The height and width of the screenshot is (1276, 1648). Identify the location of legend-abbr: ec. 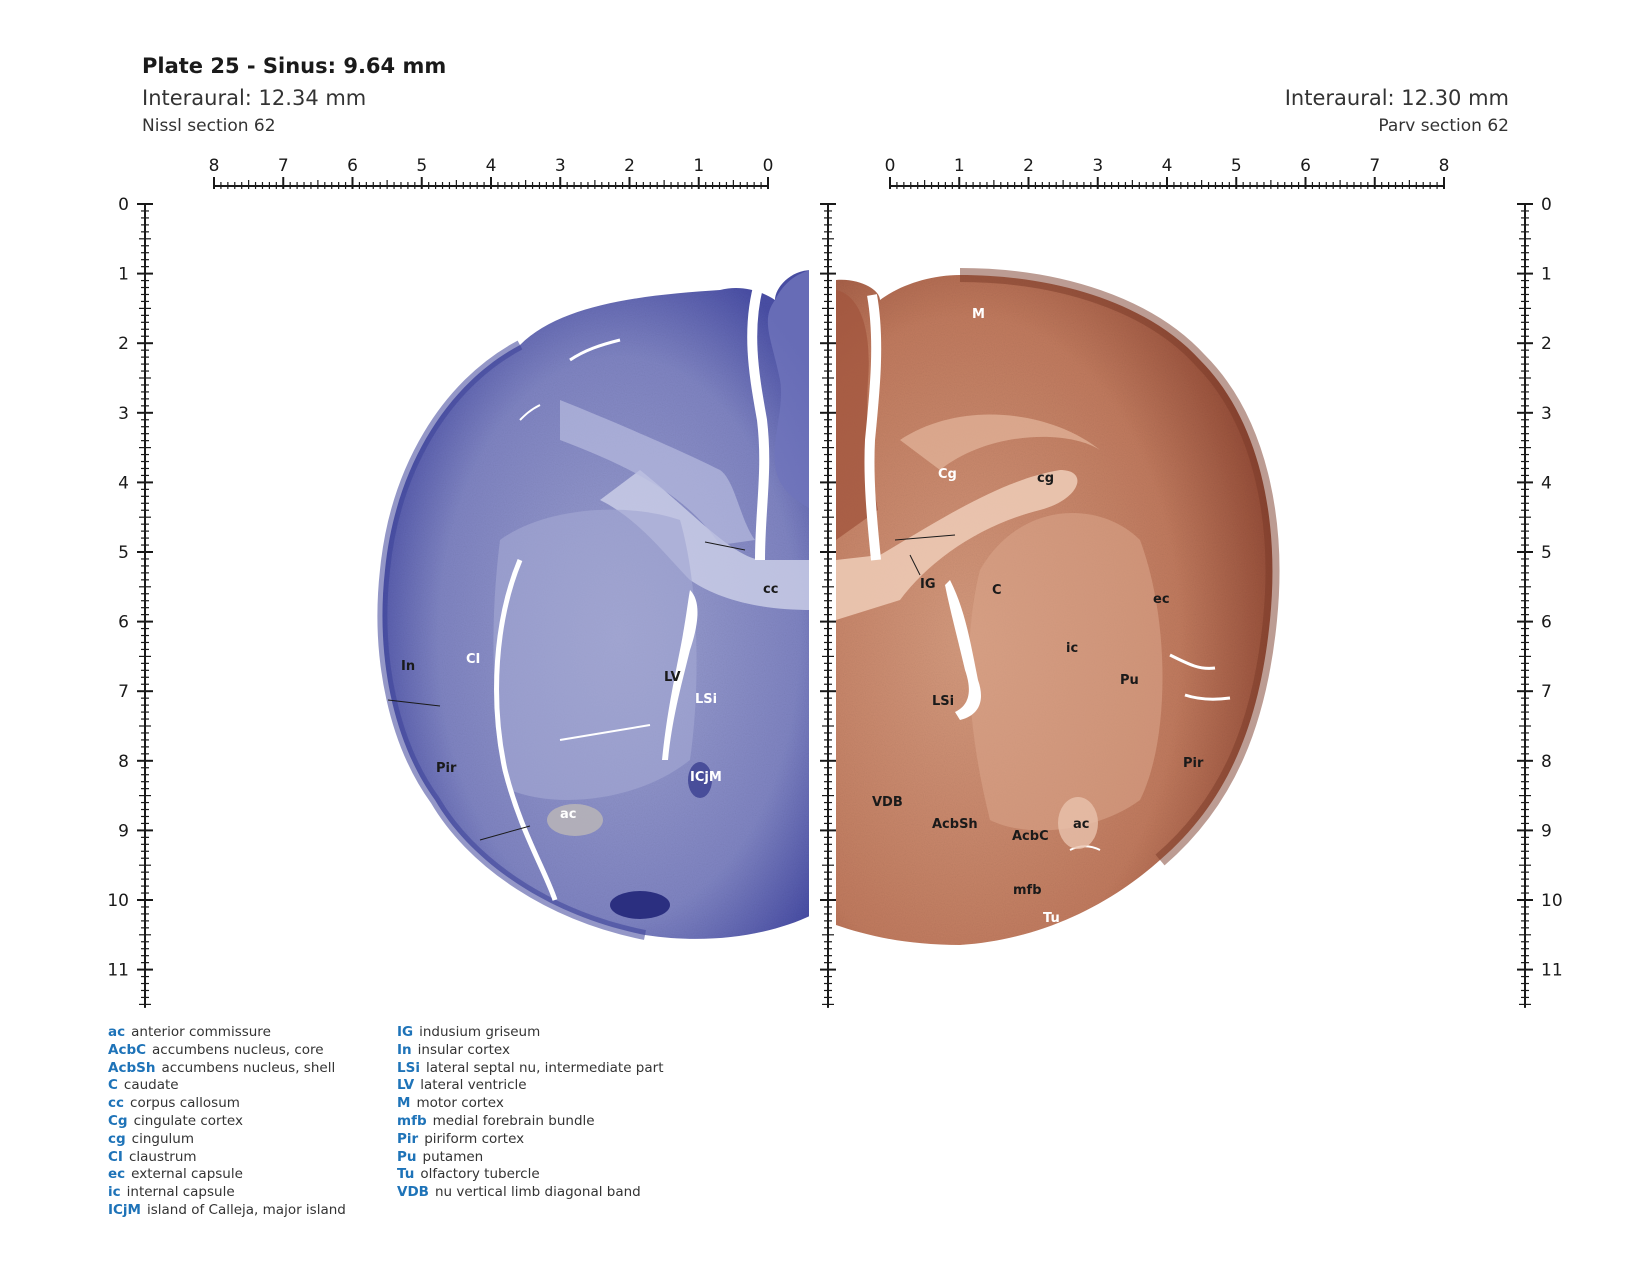
(117, 1174).